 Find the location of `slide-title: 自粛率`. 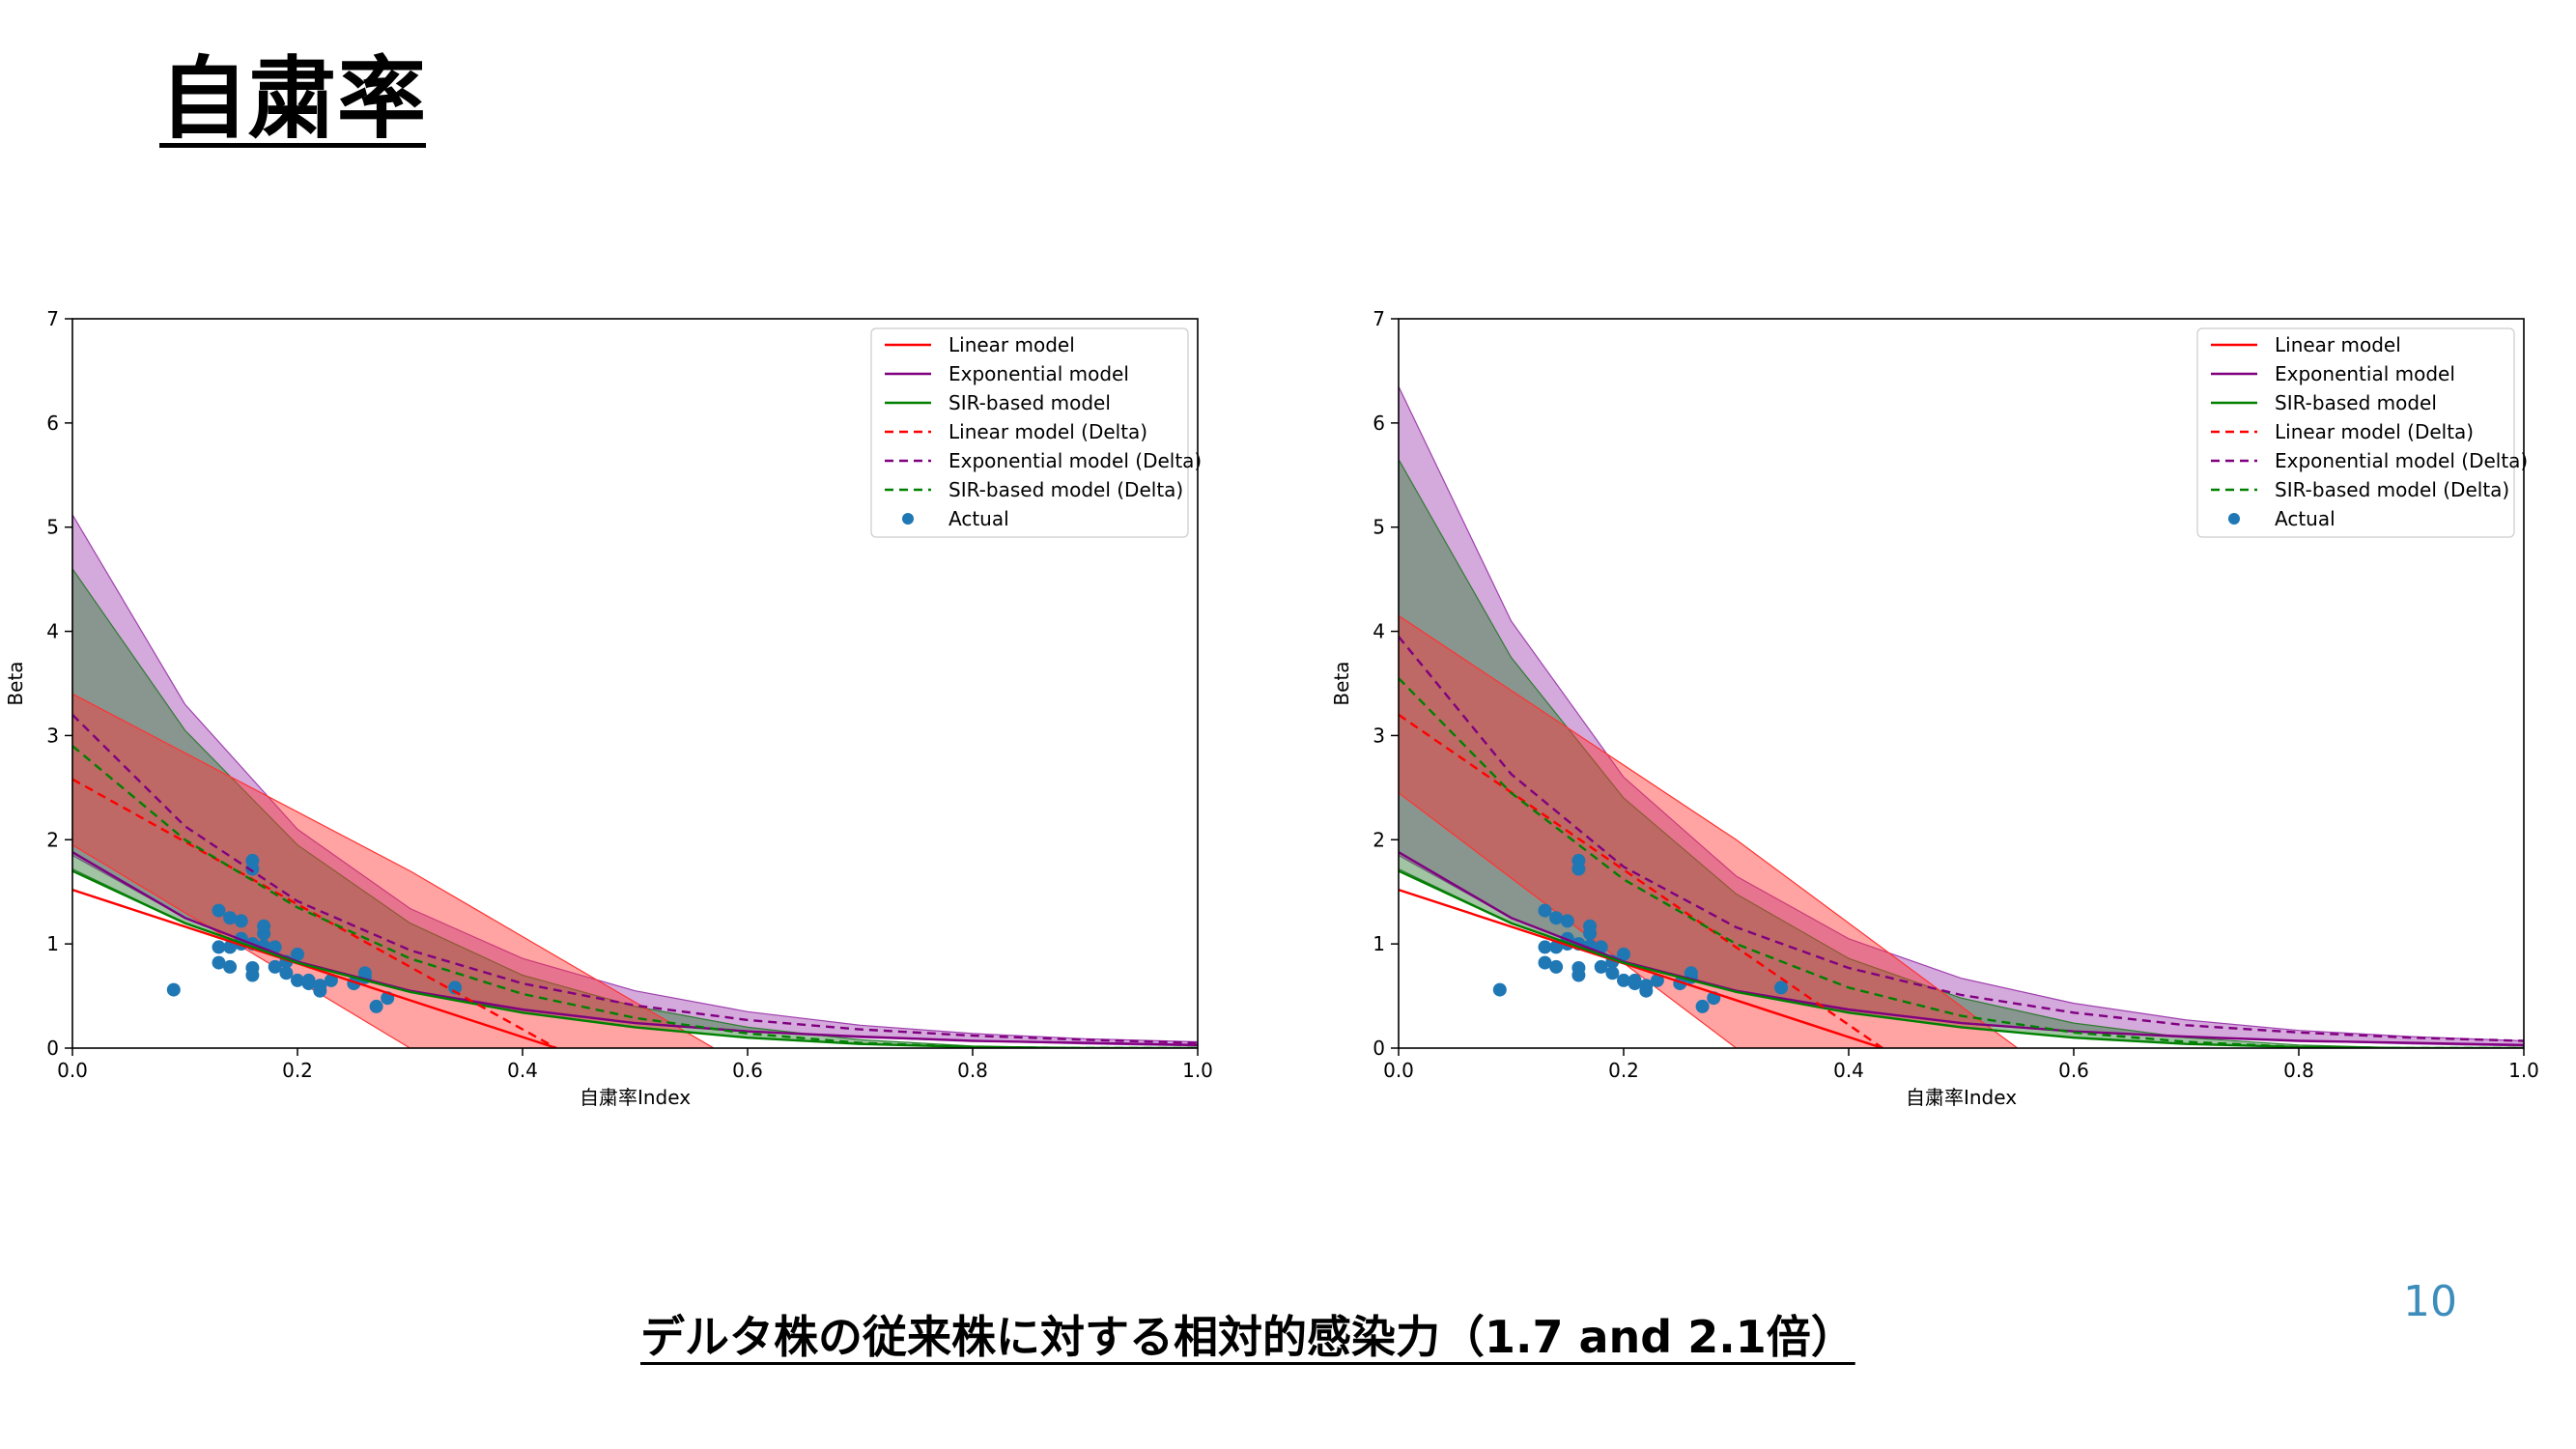

slide-title: 自粛率 is located at coordinates (293, 99).